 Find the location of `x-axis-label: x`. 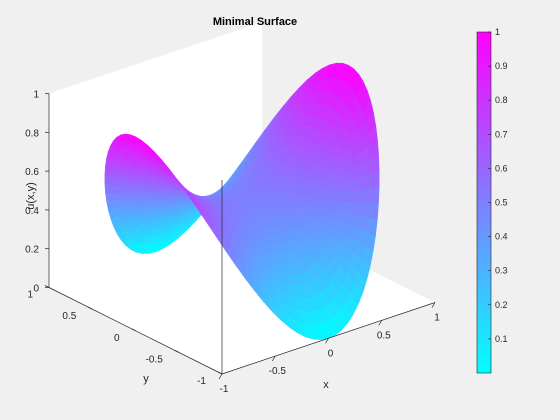

x-axis-label: x is located at coordinates (326, 385).